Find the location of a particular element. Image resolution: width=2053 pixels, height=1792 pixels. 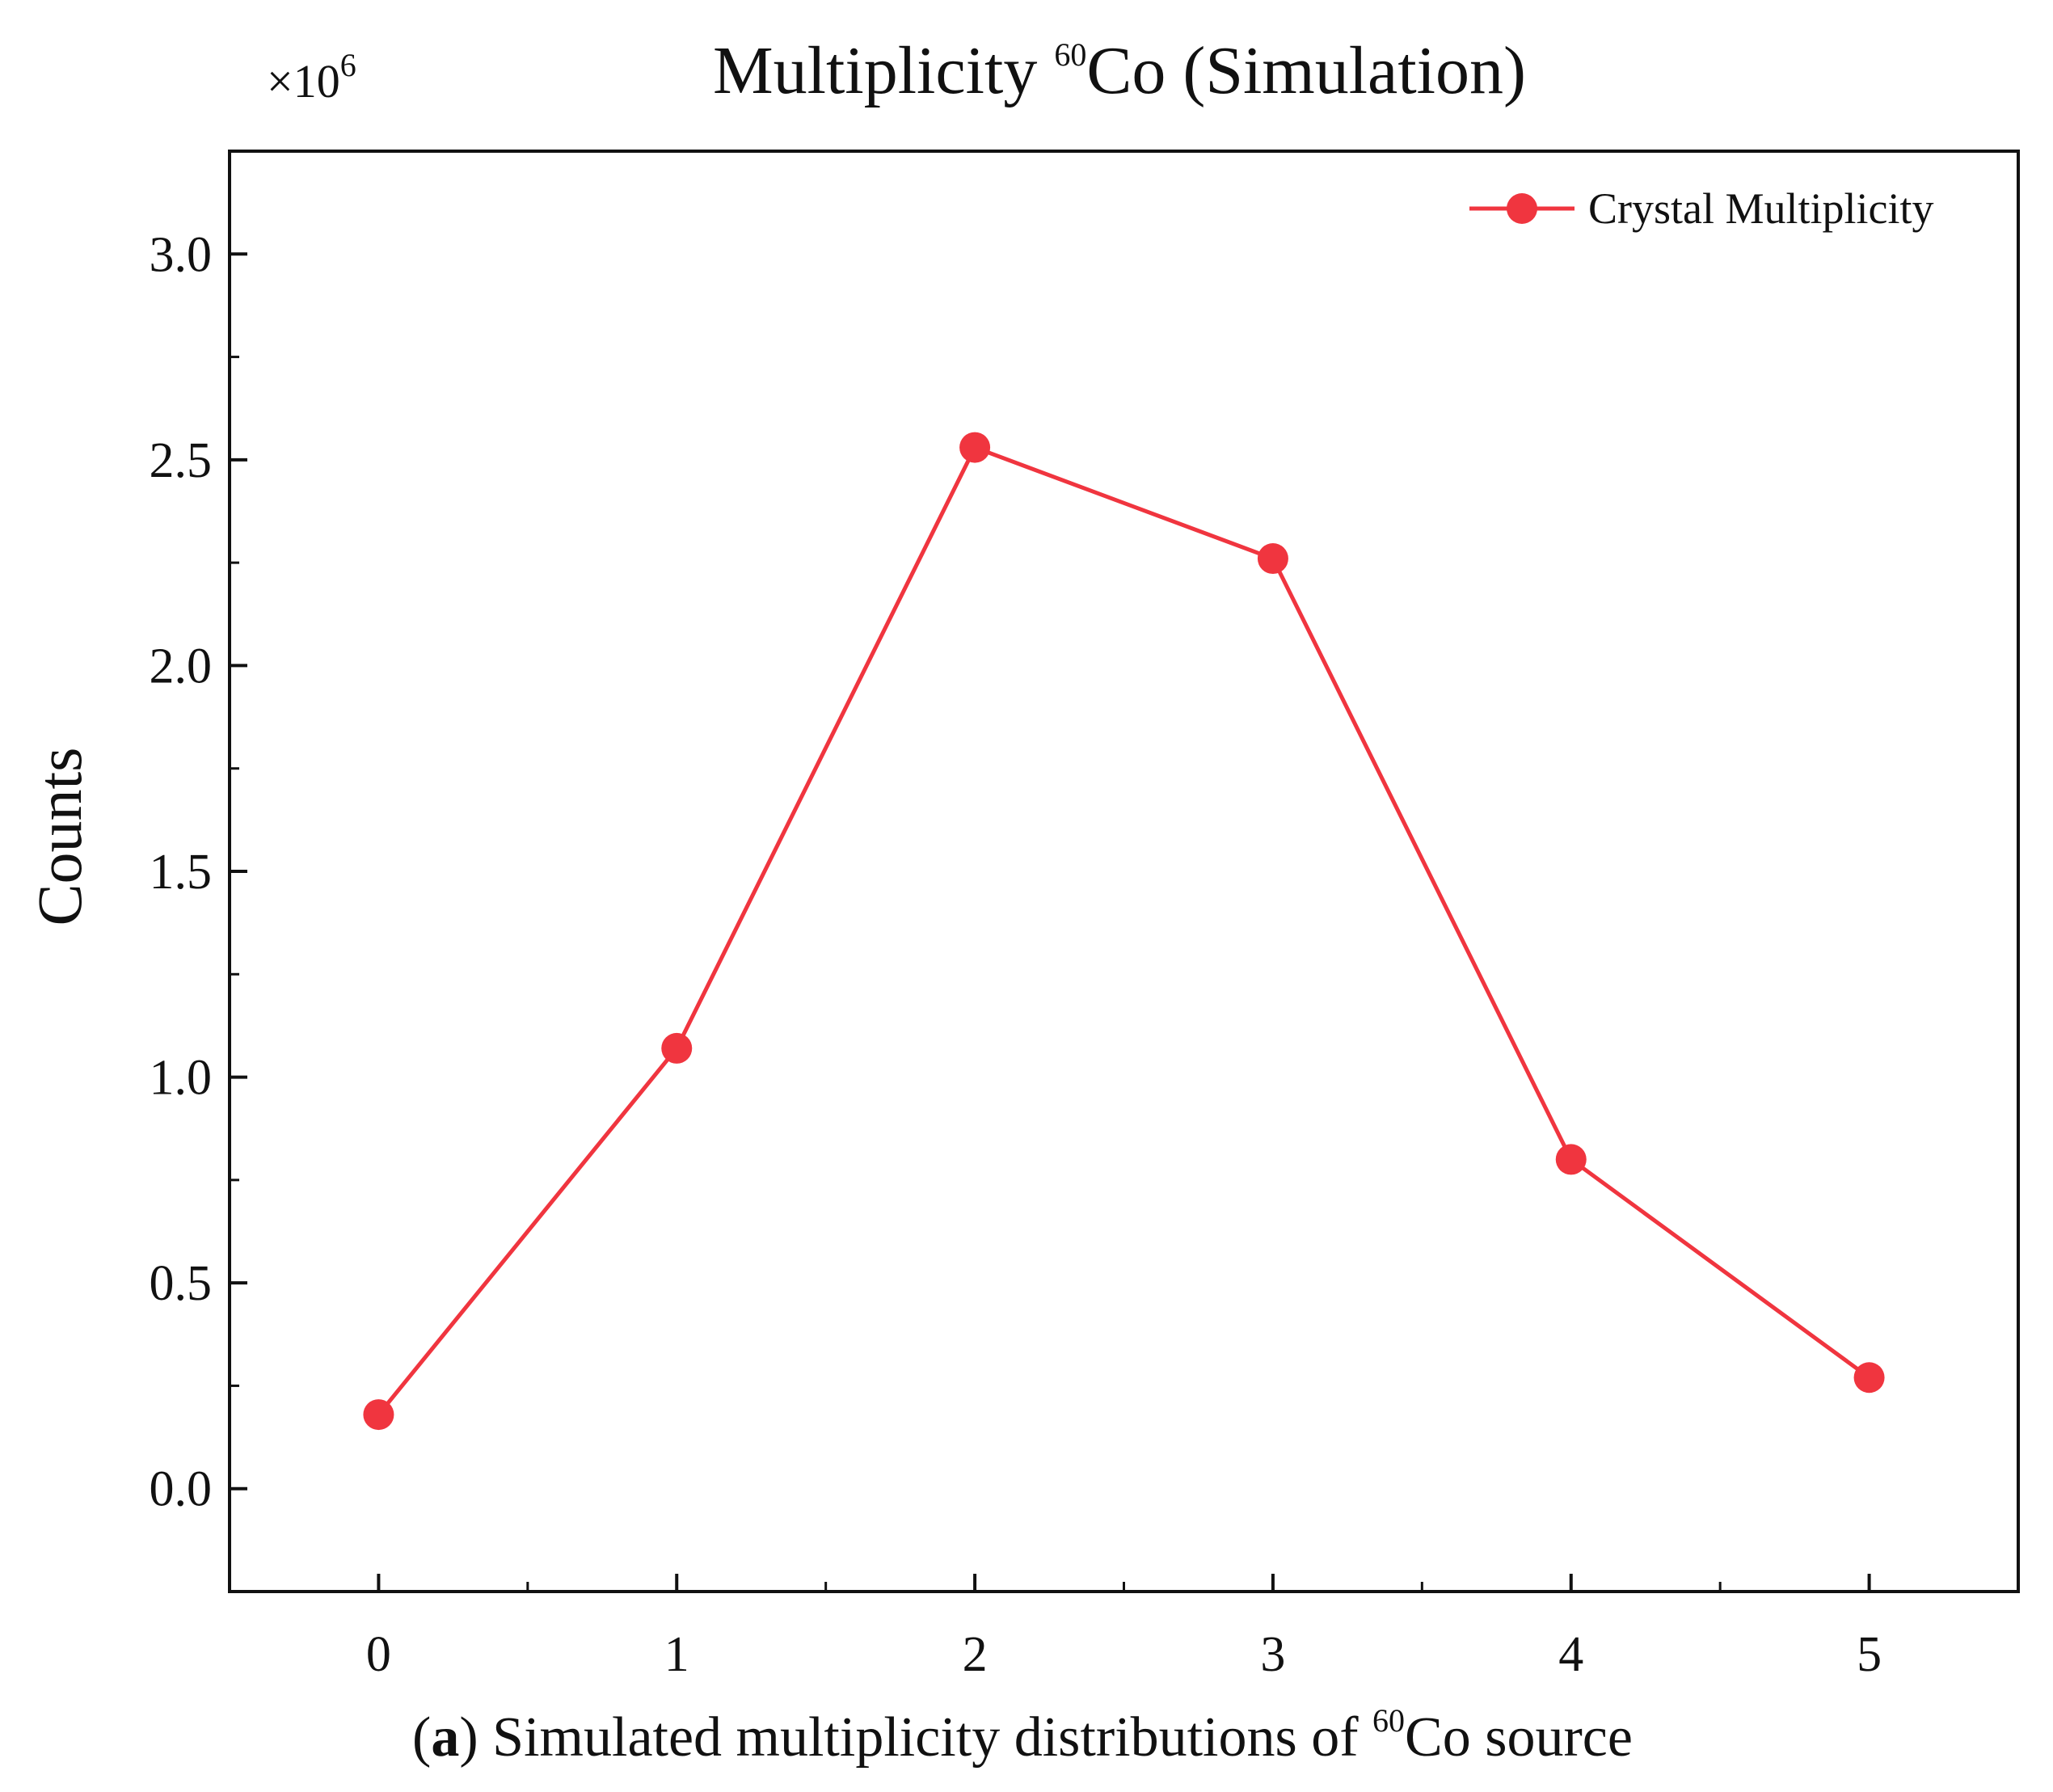

caption-rest: Co source is located at coordinates (1519, 1738).